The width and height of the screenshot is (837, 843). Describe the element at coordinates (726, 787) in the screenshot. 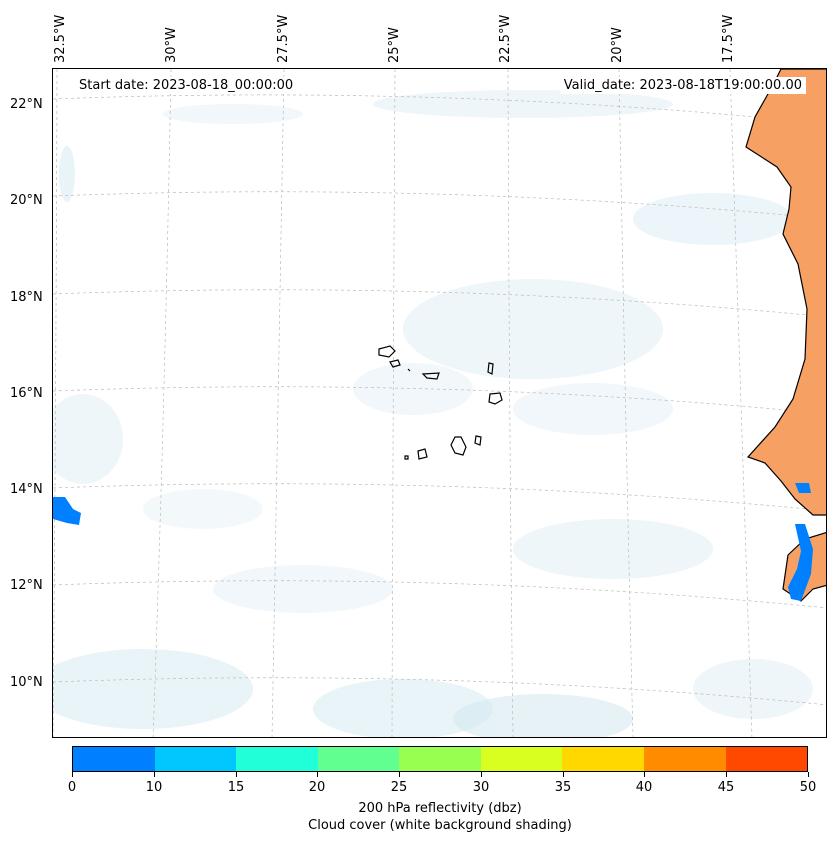

I see `colorbar-tick-label: 45` at that location.